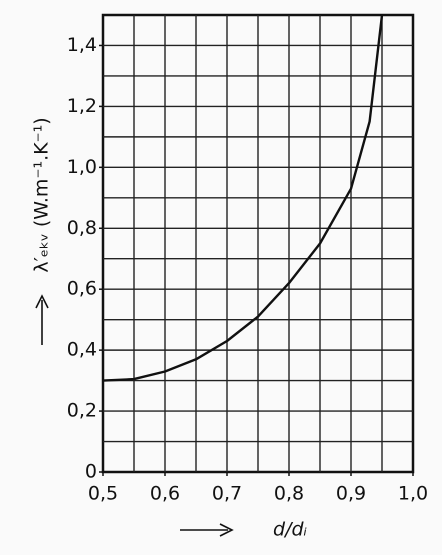 This screenshot has height=555, width=442. What do you see at coordinates (82, 350) in the screenshot?
I see `y-tick-label: 0,4` at bounding box center [82, 350].